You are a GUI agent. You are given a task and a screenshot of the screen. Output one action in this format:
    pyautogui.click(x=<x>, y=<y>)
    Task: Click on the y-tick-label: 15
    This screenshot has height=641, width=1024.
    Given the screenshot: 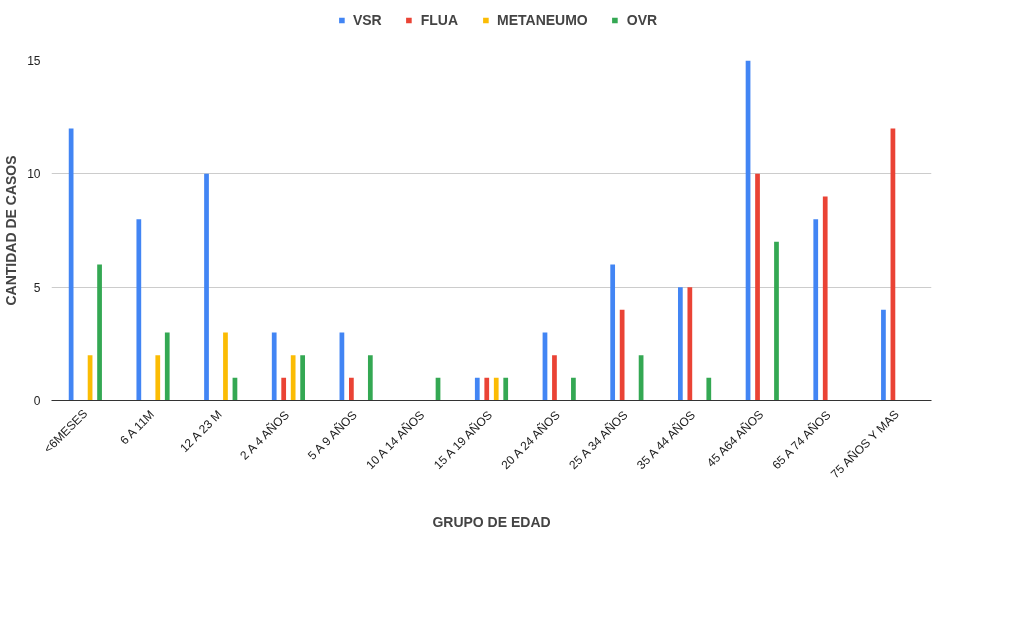 What is the action you would take?
    pyautogui.click(x=34, y=61)
    